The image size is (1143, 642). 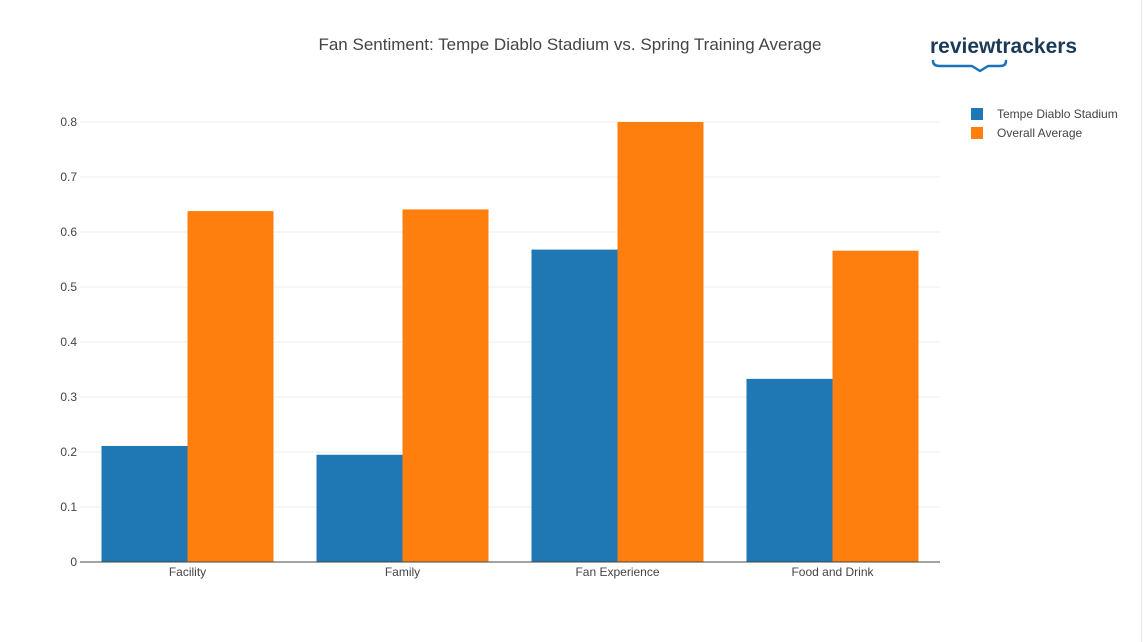 What do you see at coordinates (402, 572) in the screenshot?
I see `x-tick-label: Family` at bounding box center [402, 572].